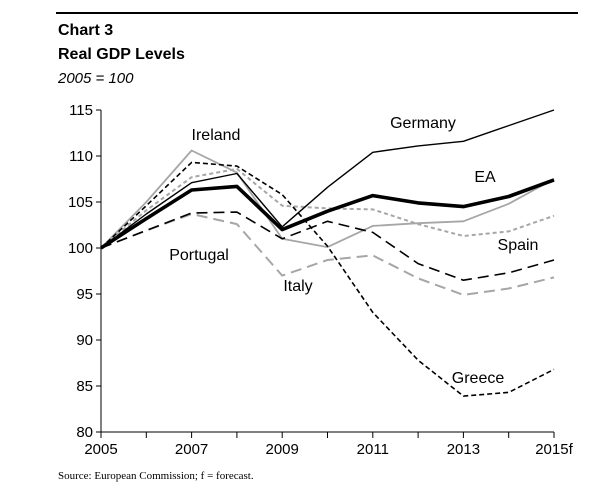 The height and width of the screenshot is (502, 596). I want to click on y-tick-label: 110, so click(81, 156).